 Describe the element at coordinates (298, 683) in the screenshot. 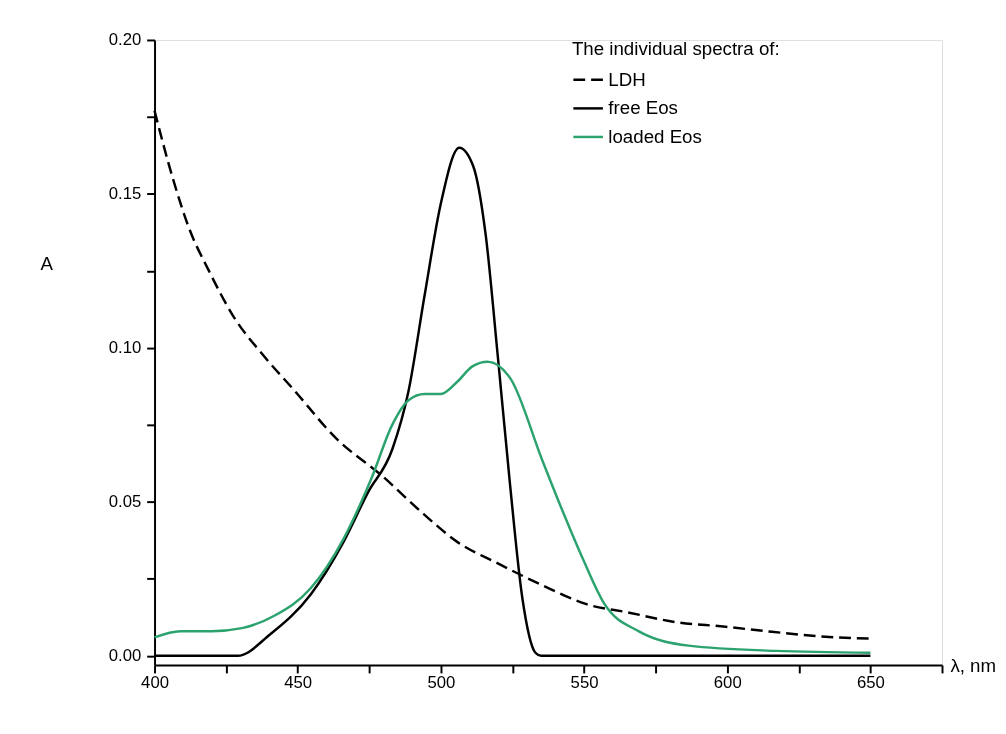

I see `x-tick-label: 450` at that location.